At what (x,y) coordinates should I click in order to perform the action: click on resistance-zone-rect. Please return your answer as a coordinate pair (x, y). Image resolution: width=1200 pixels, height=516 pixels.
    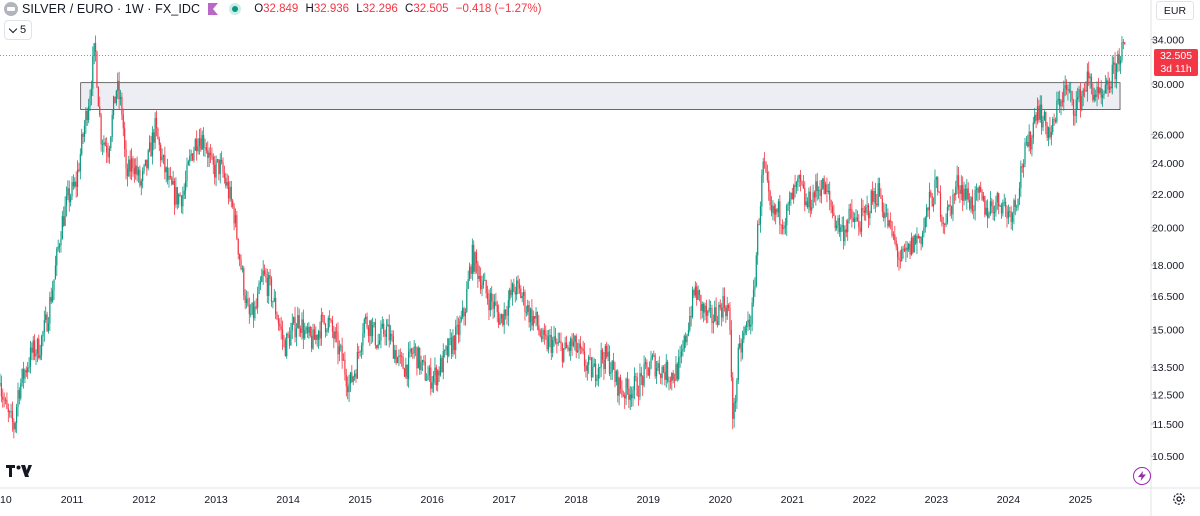
    Looking at the image, I should click on (600, 96).